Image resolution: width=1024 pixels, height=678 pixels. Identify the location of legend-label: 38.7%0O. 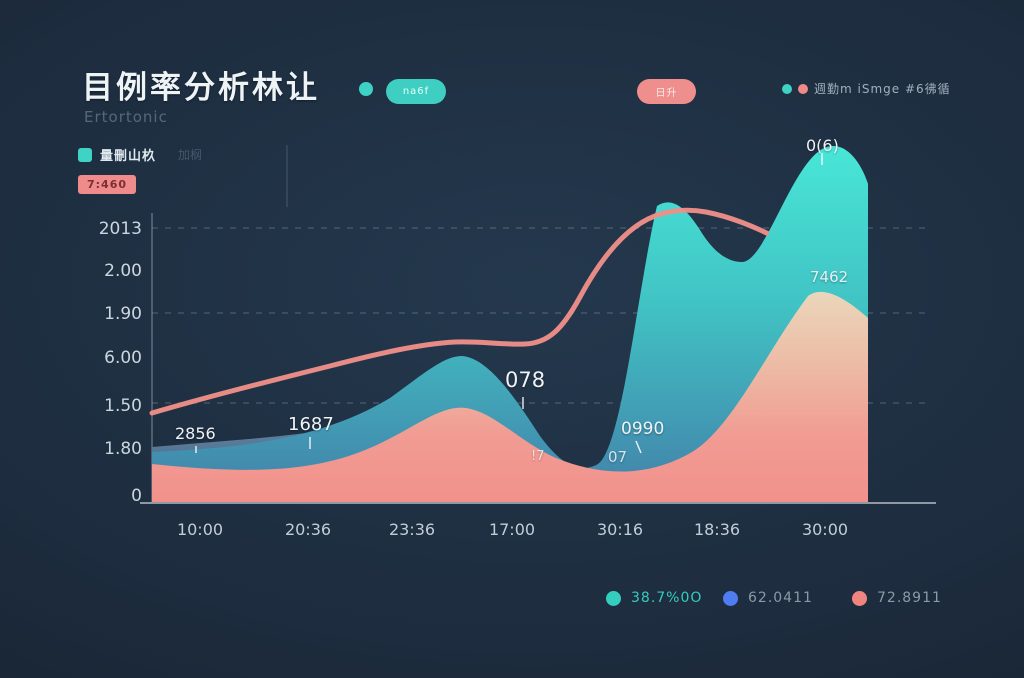
(667, 598).